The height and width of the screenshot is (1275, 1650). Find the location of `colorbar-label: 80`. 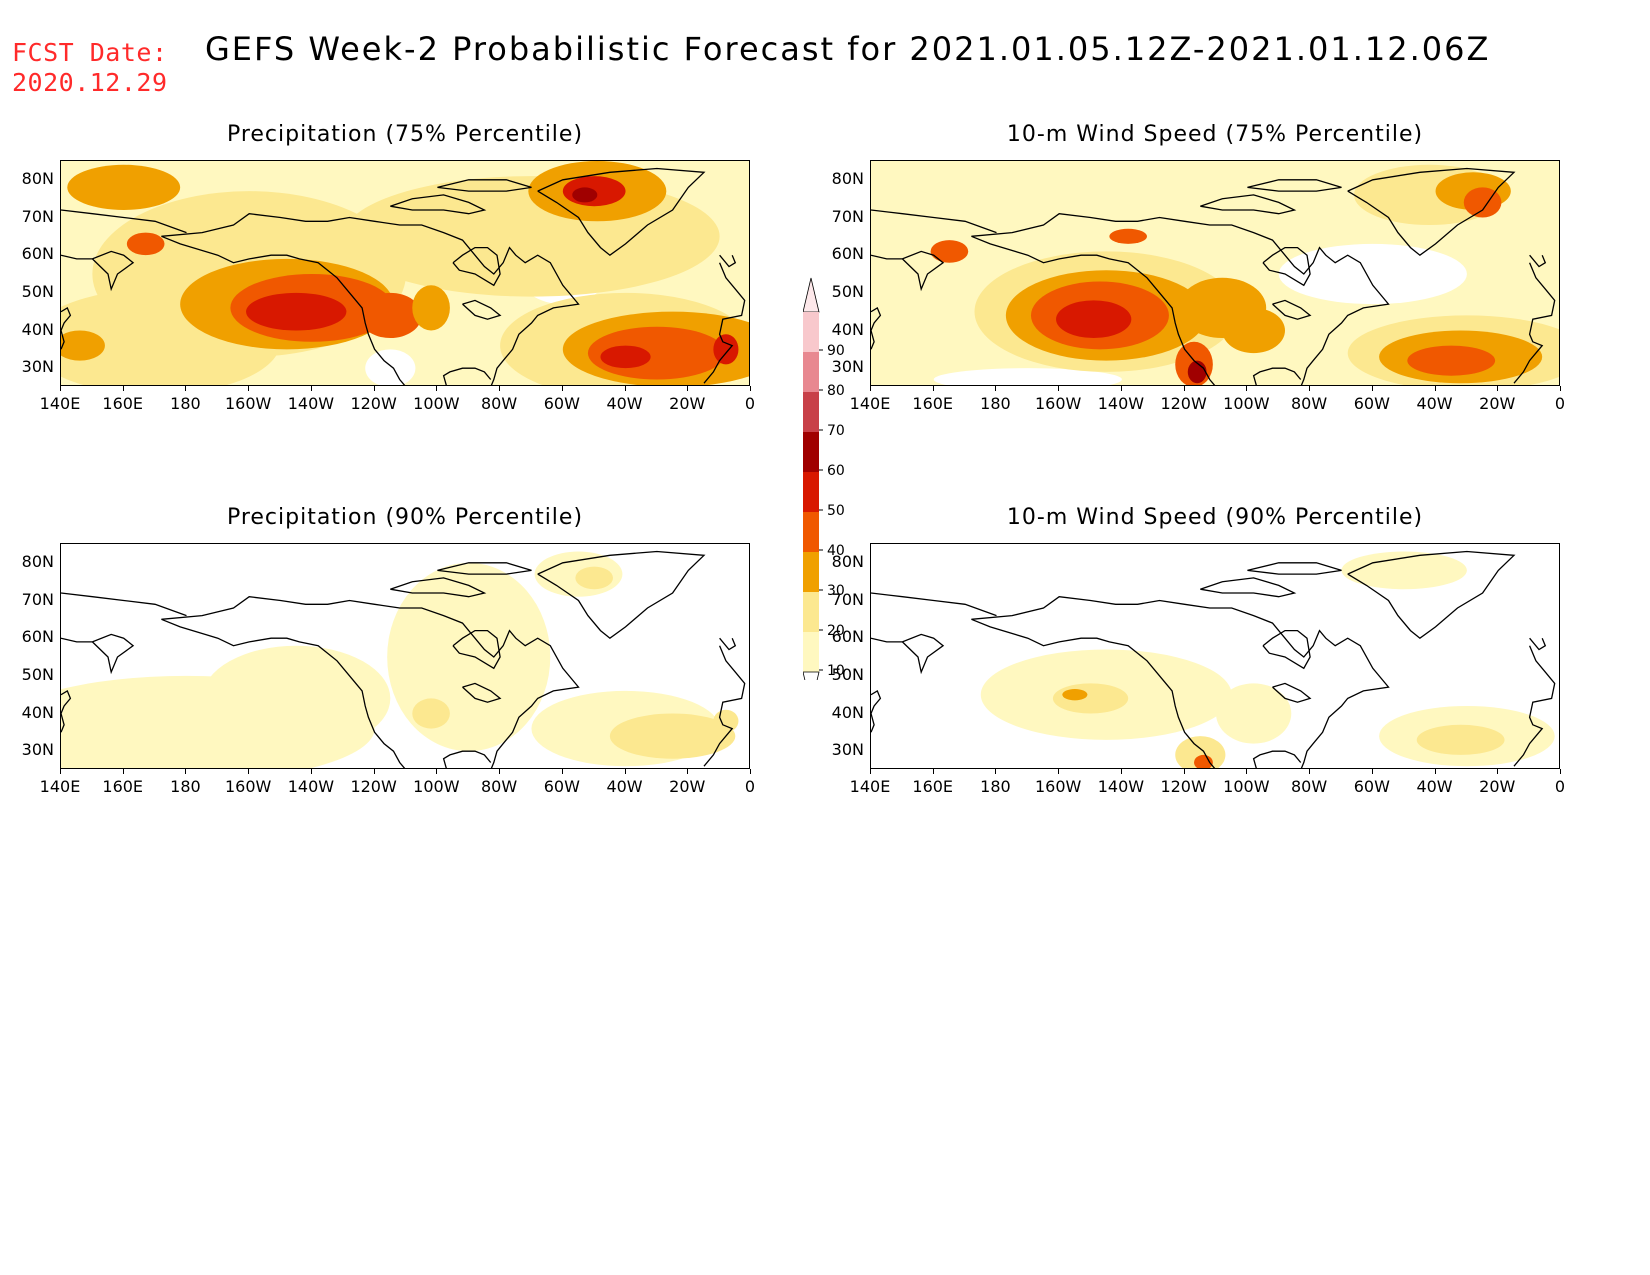

colorbar-label: 80 is located at coordinates (836, 391).